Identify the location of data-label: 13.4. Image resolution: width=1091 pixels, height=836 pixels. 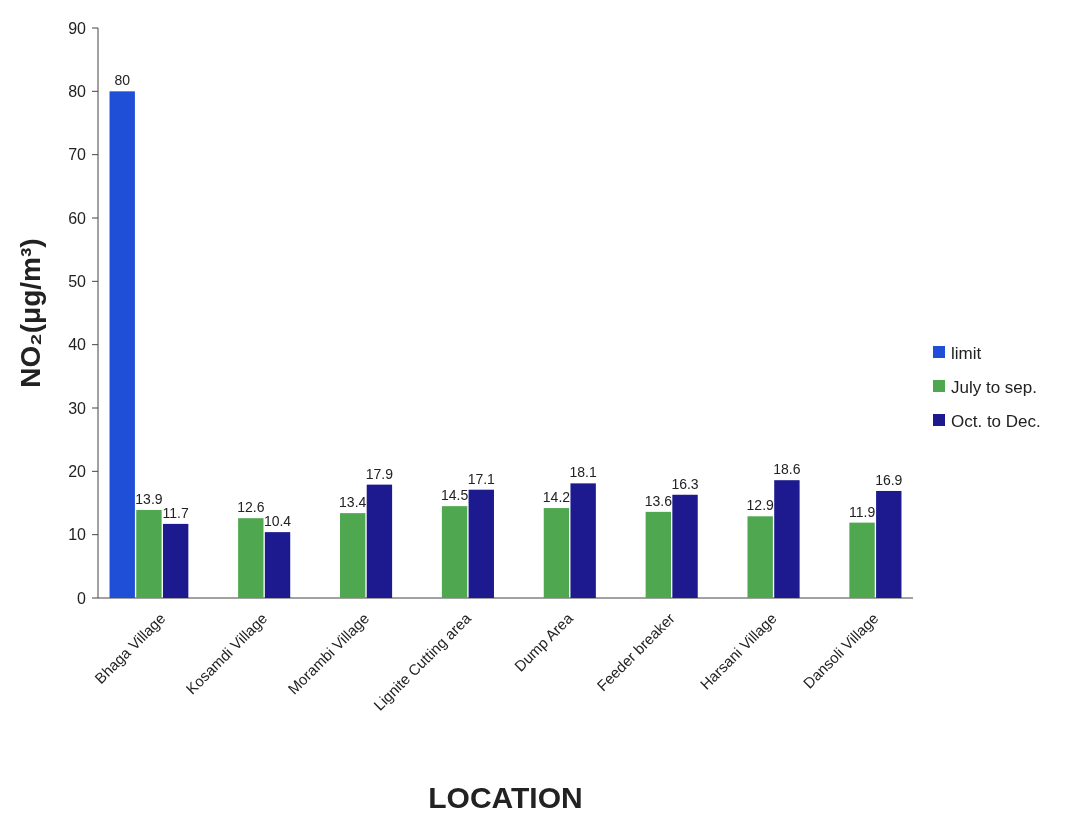
(353, 502).